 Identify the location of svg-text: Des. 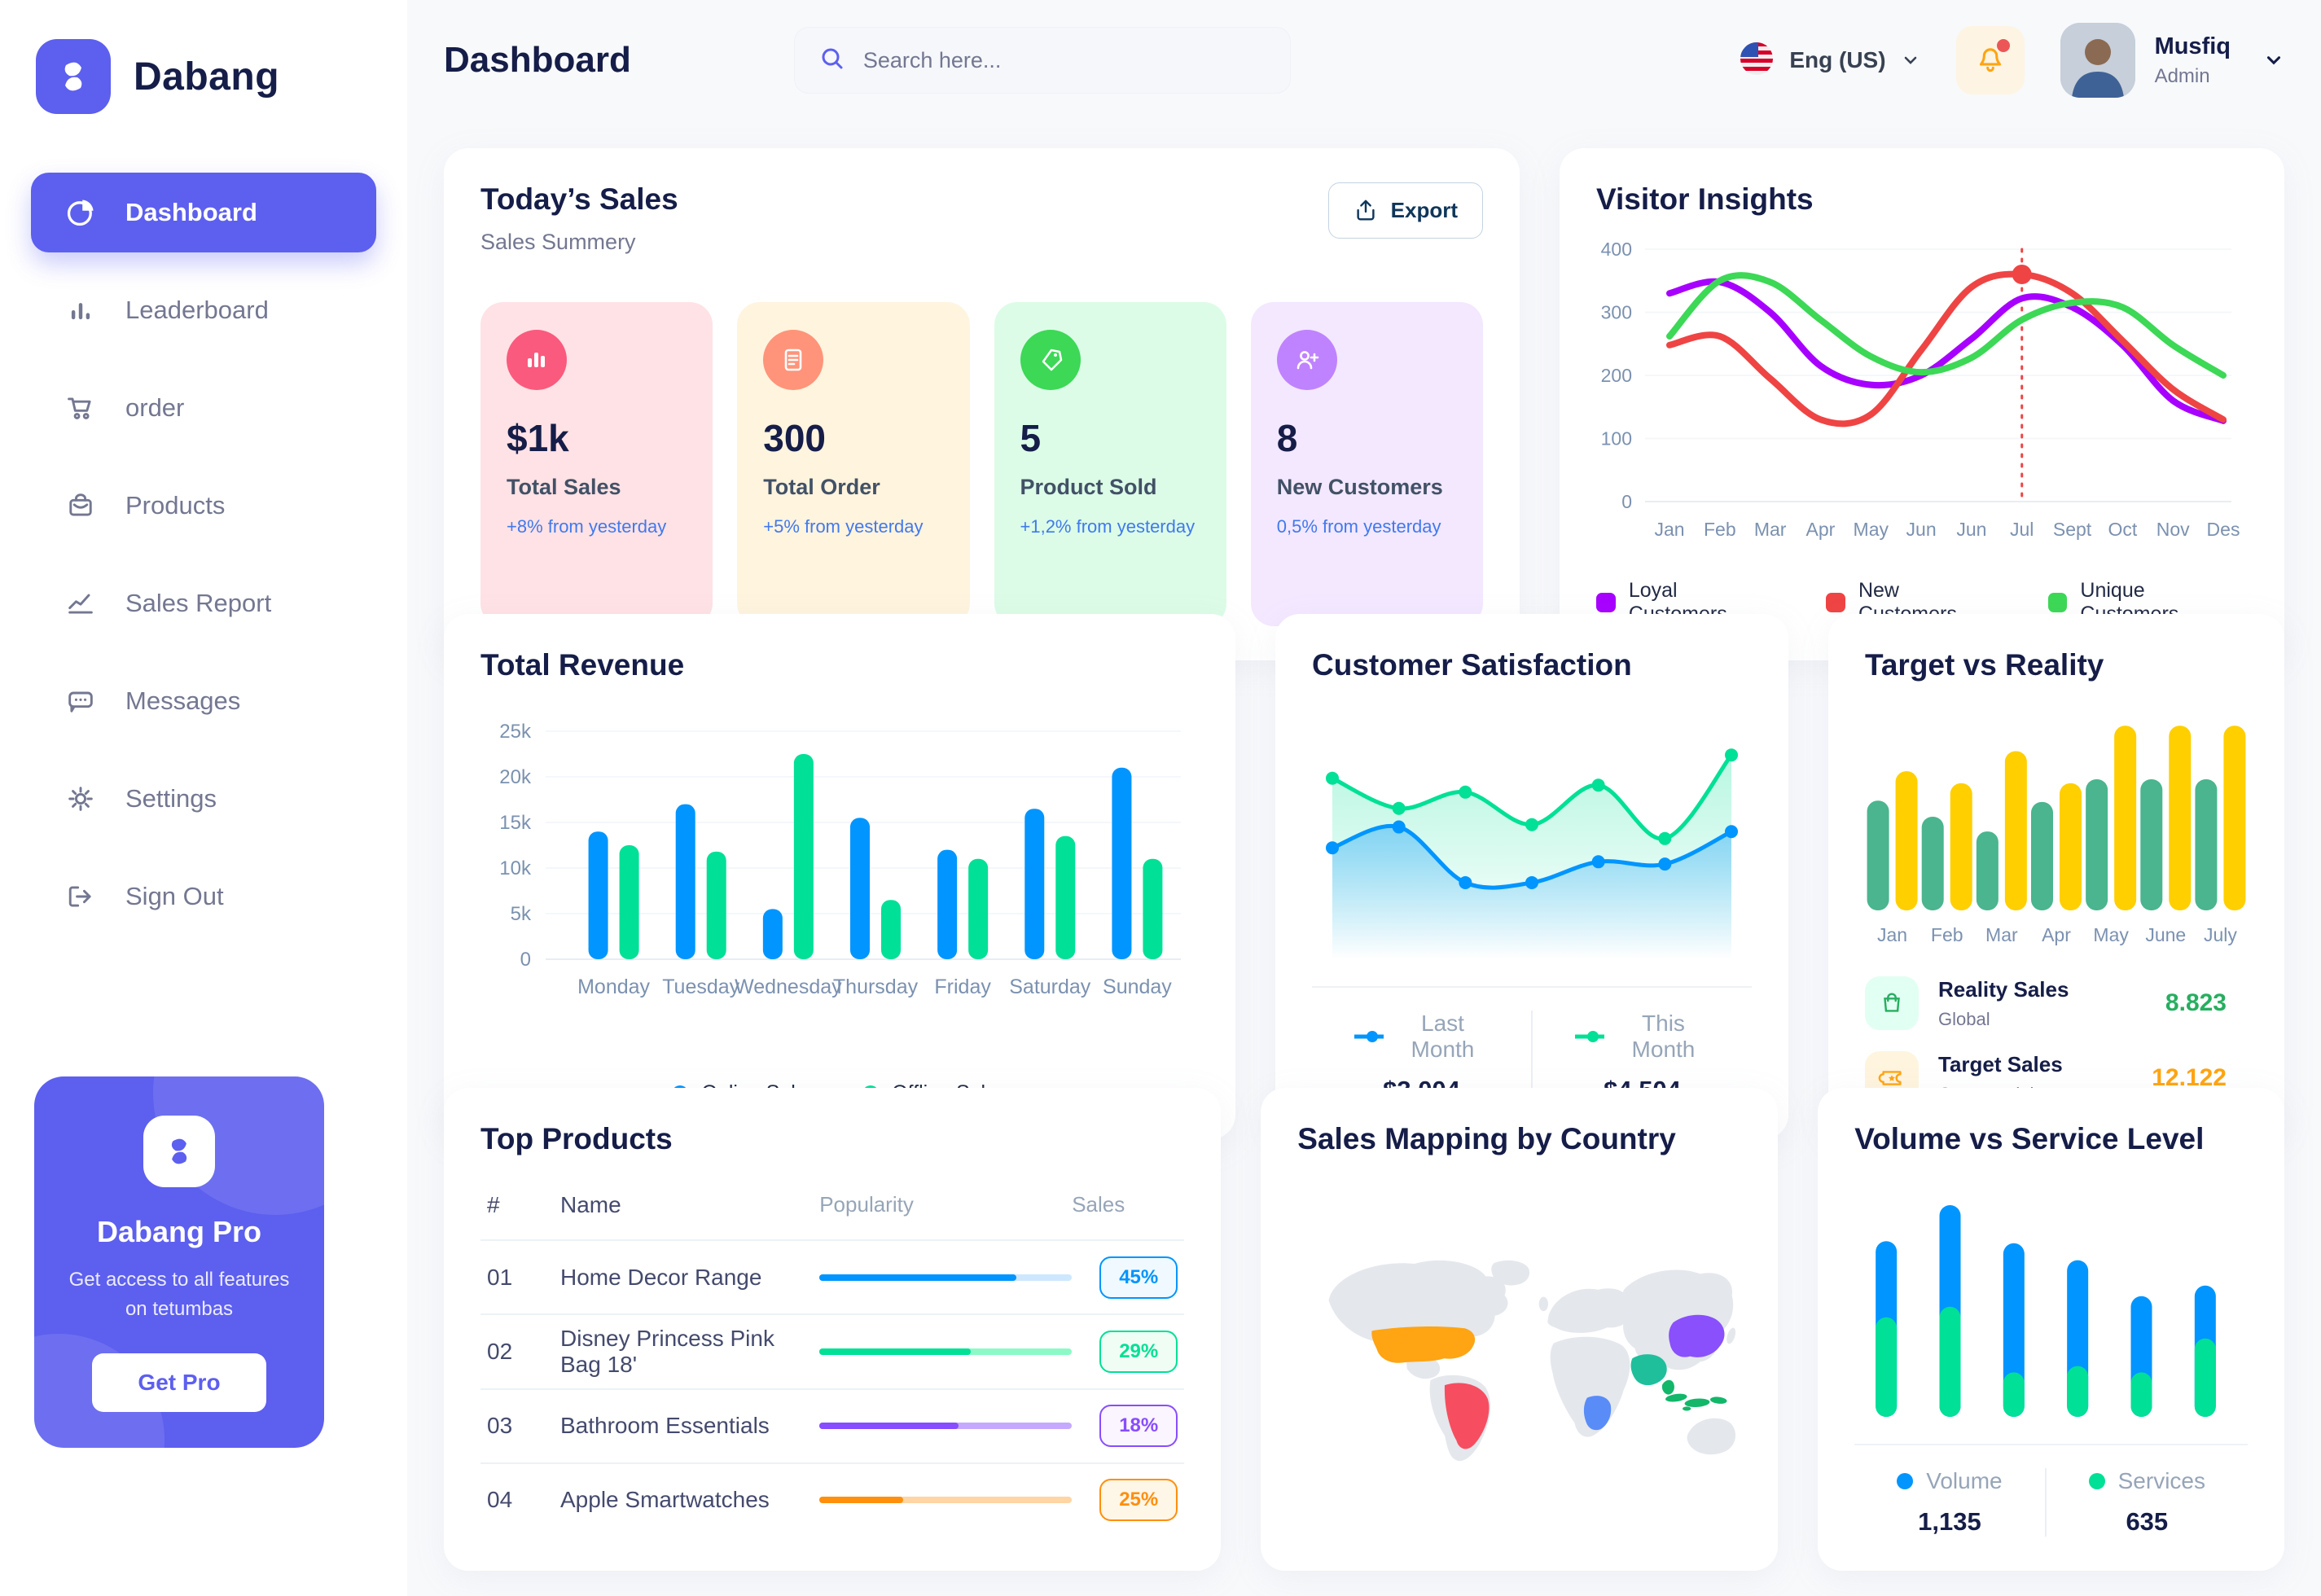
(2223, 529).